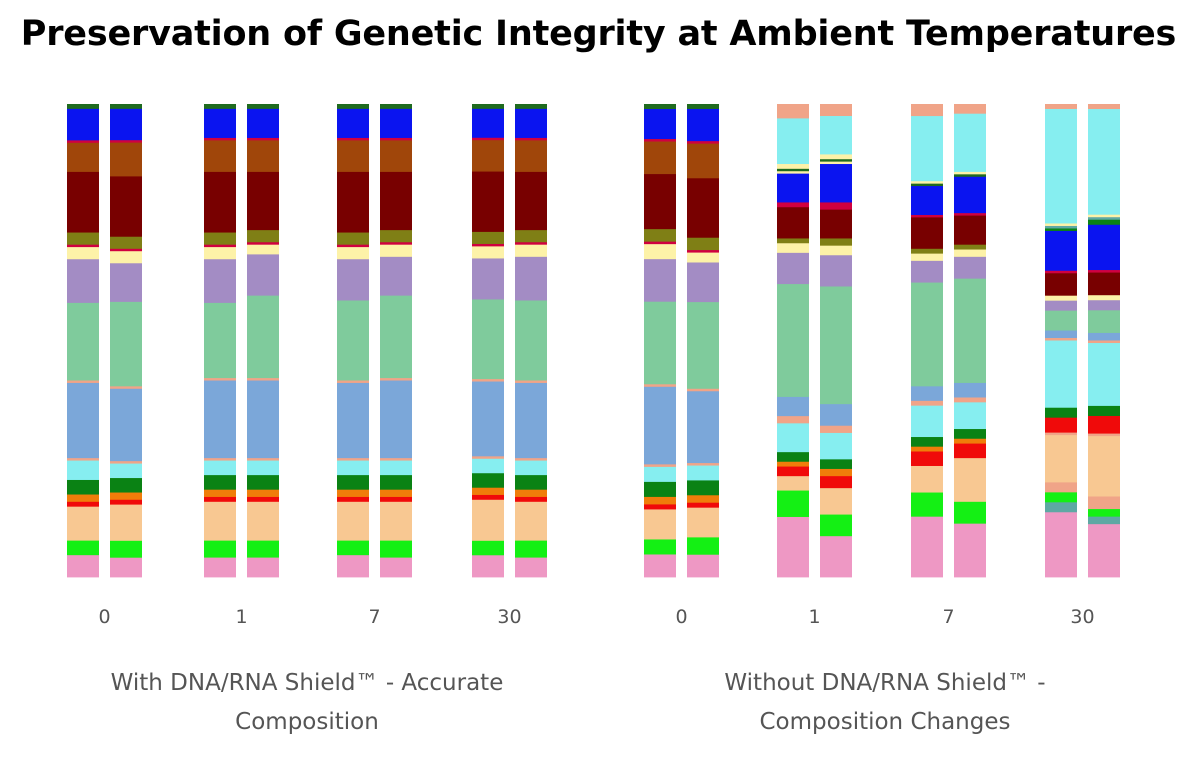 The image size is (1197, 760). I want to click on right-caption-line-2: Composition Changes, so click(885, 722).